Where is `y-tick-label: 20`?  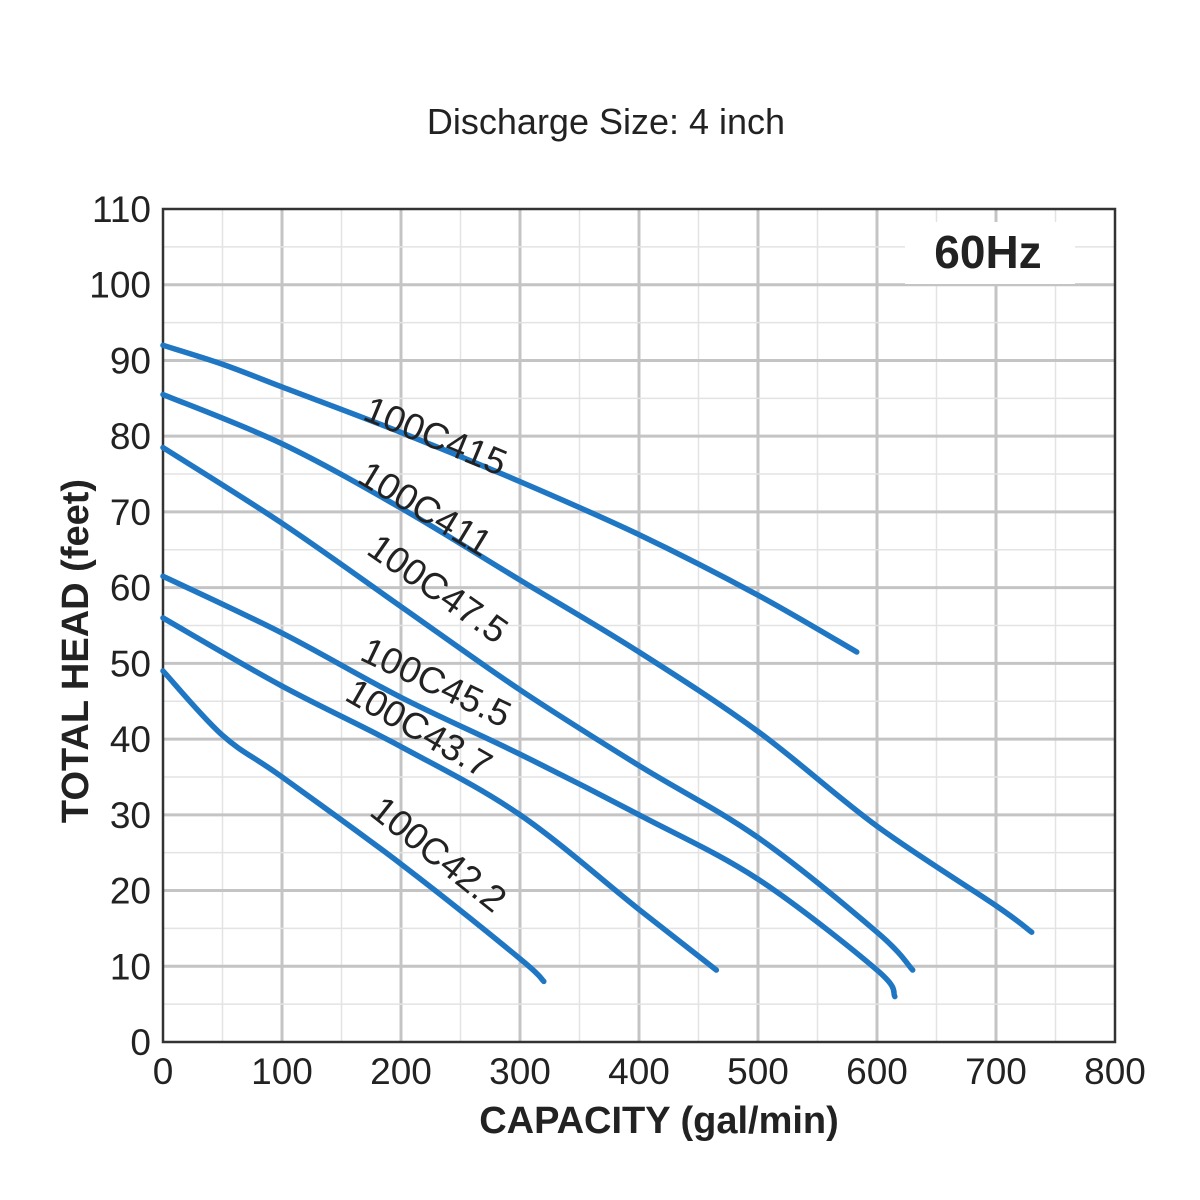
y-tick-label: 20 is located at coordinates (130, 891).